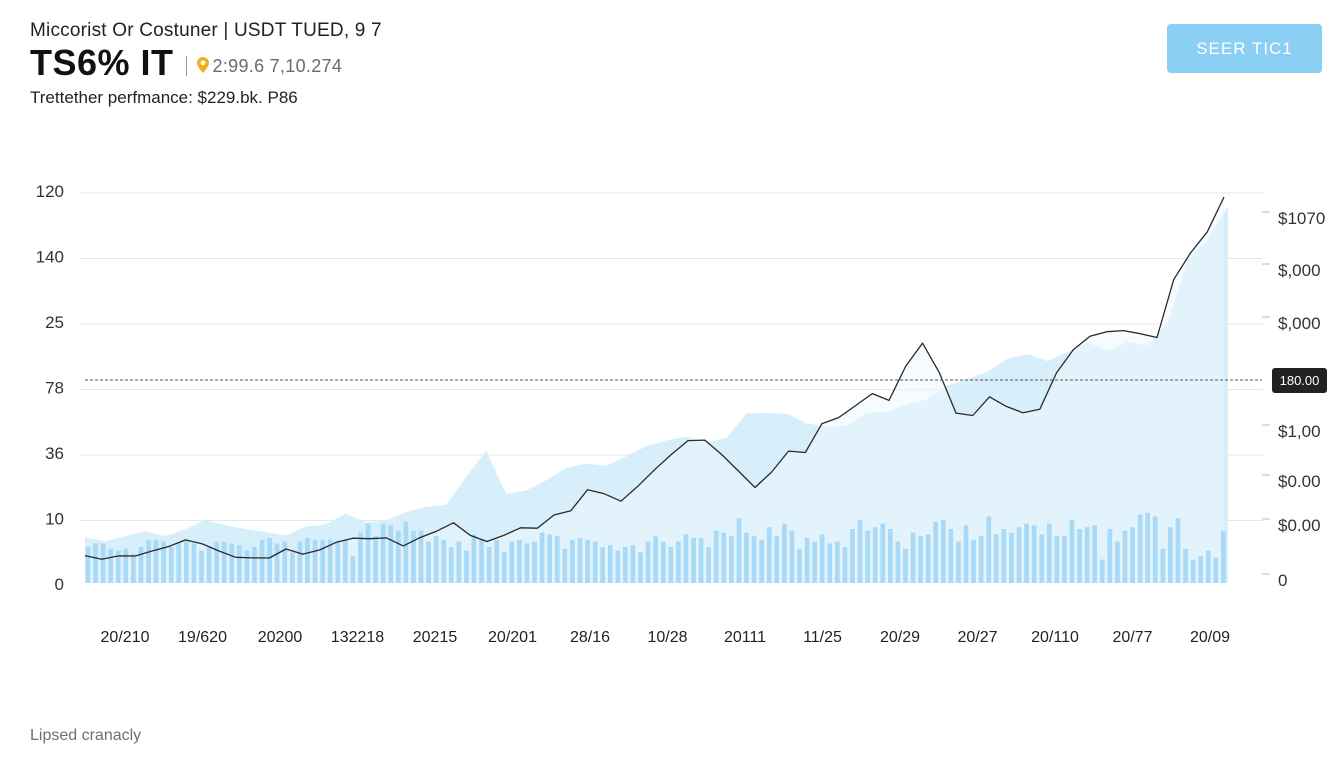 Image resolution: width=1344 pixels, height=768 pixels. Describe the element at coordinates (667, 637) in the screenshot. I see `x-axis-tick: 10/28` at that location.